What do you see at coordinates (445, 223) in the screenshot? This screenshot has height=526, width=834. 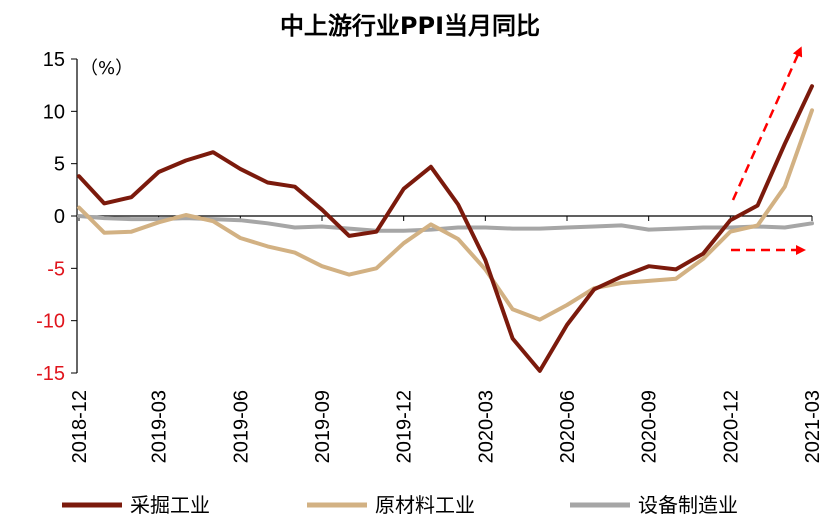 I see `series-line` at bounding box center [445, 223].